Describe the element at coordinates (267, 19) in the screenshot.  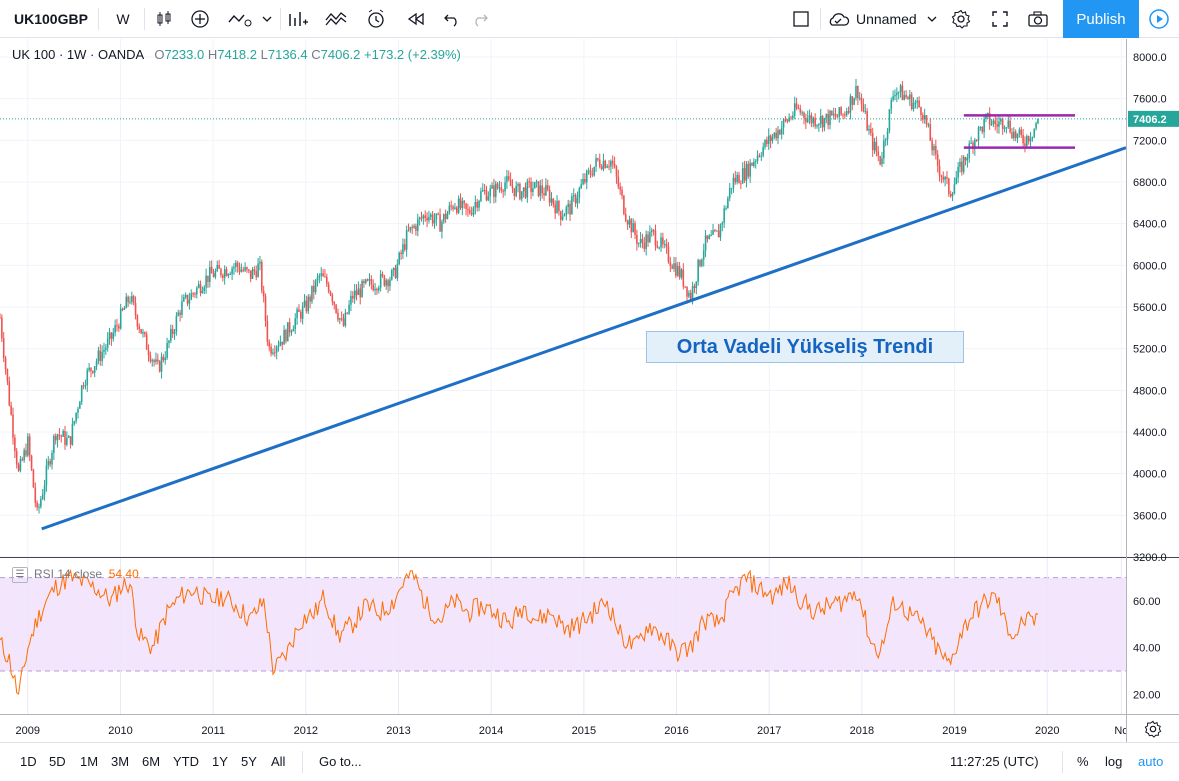
I see `chevron-down-icon` at that location.